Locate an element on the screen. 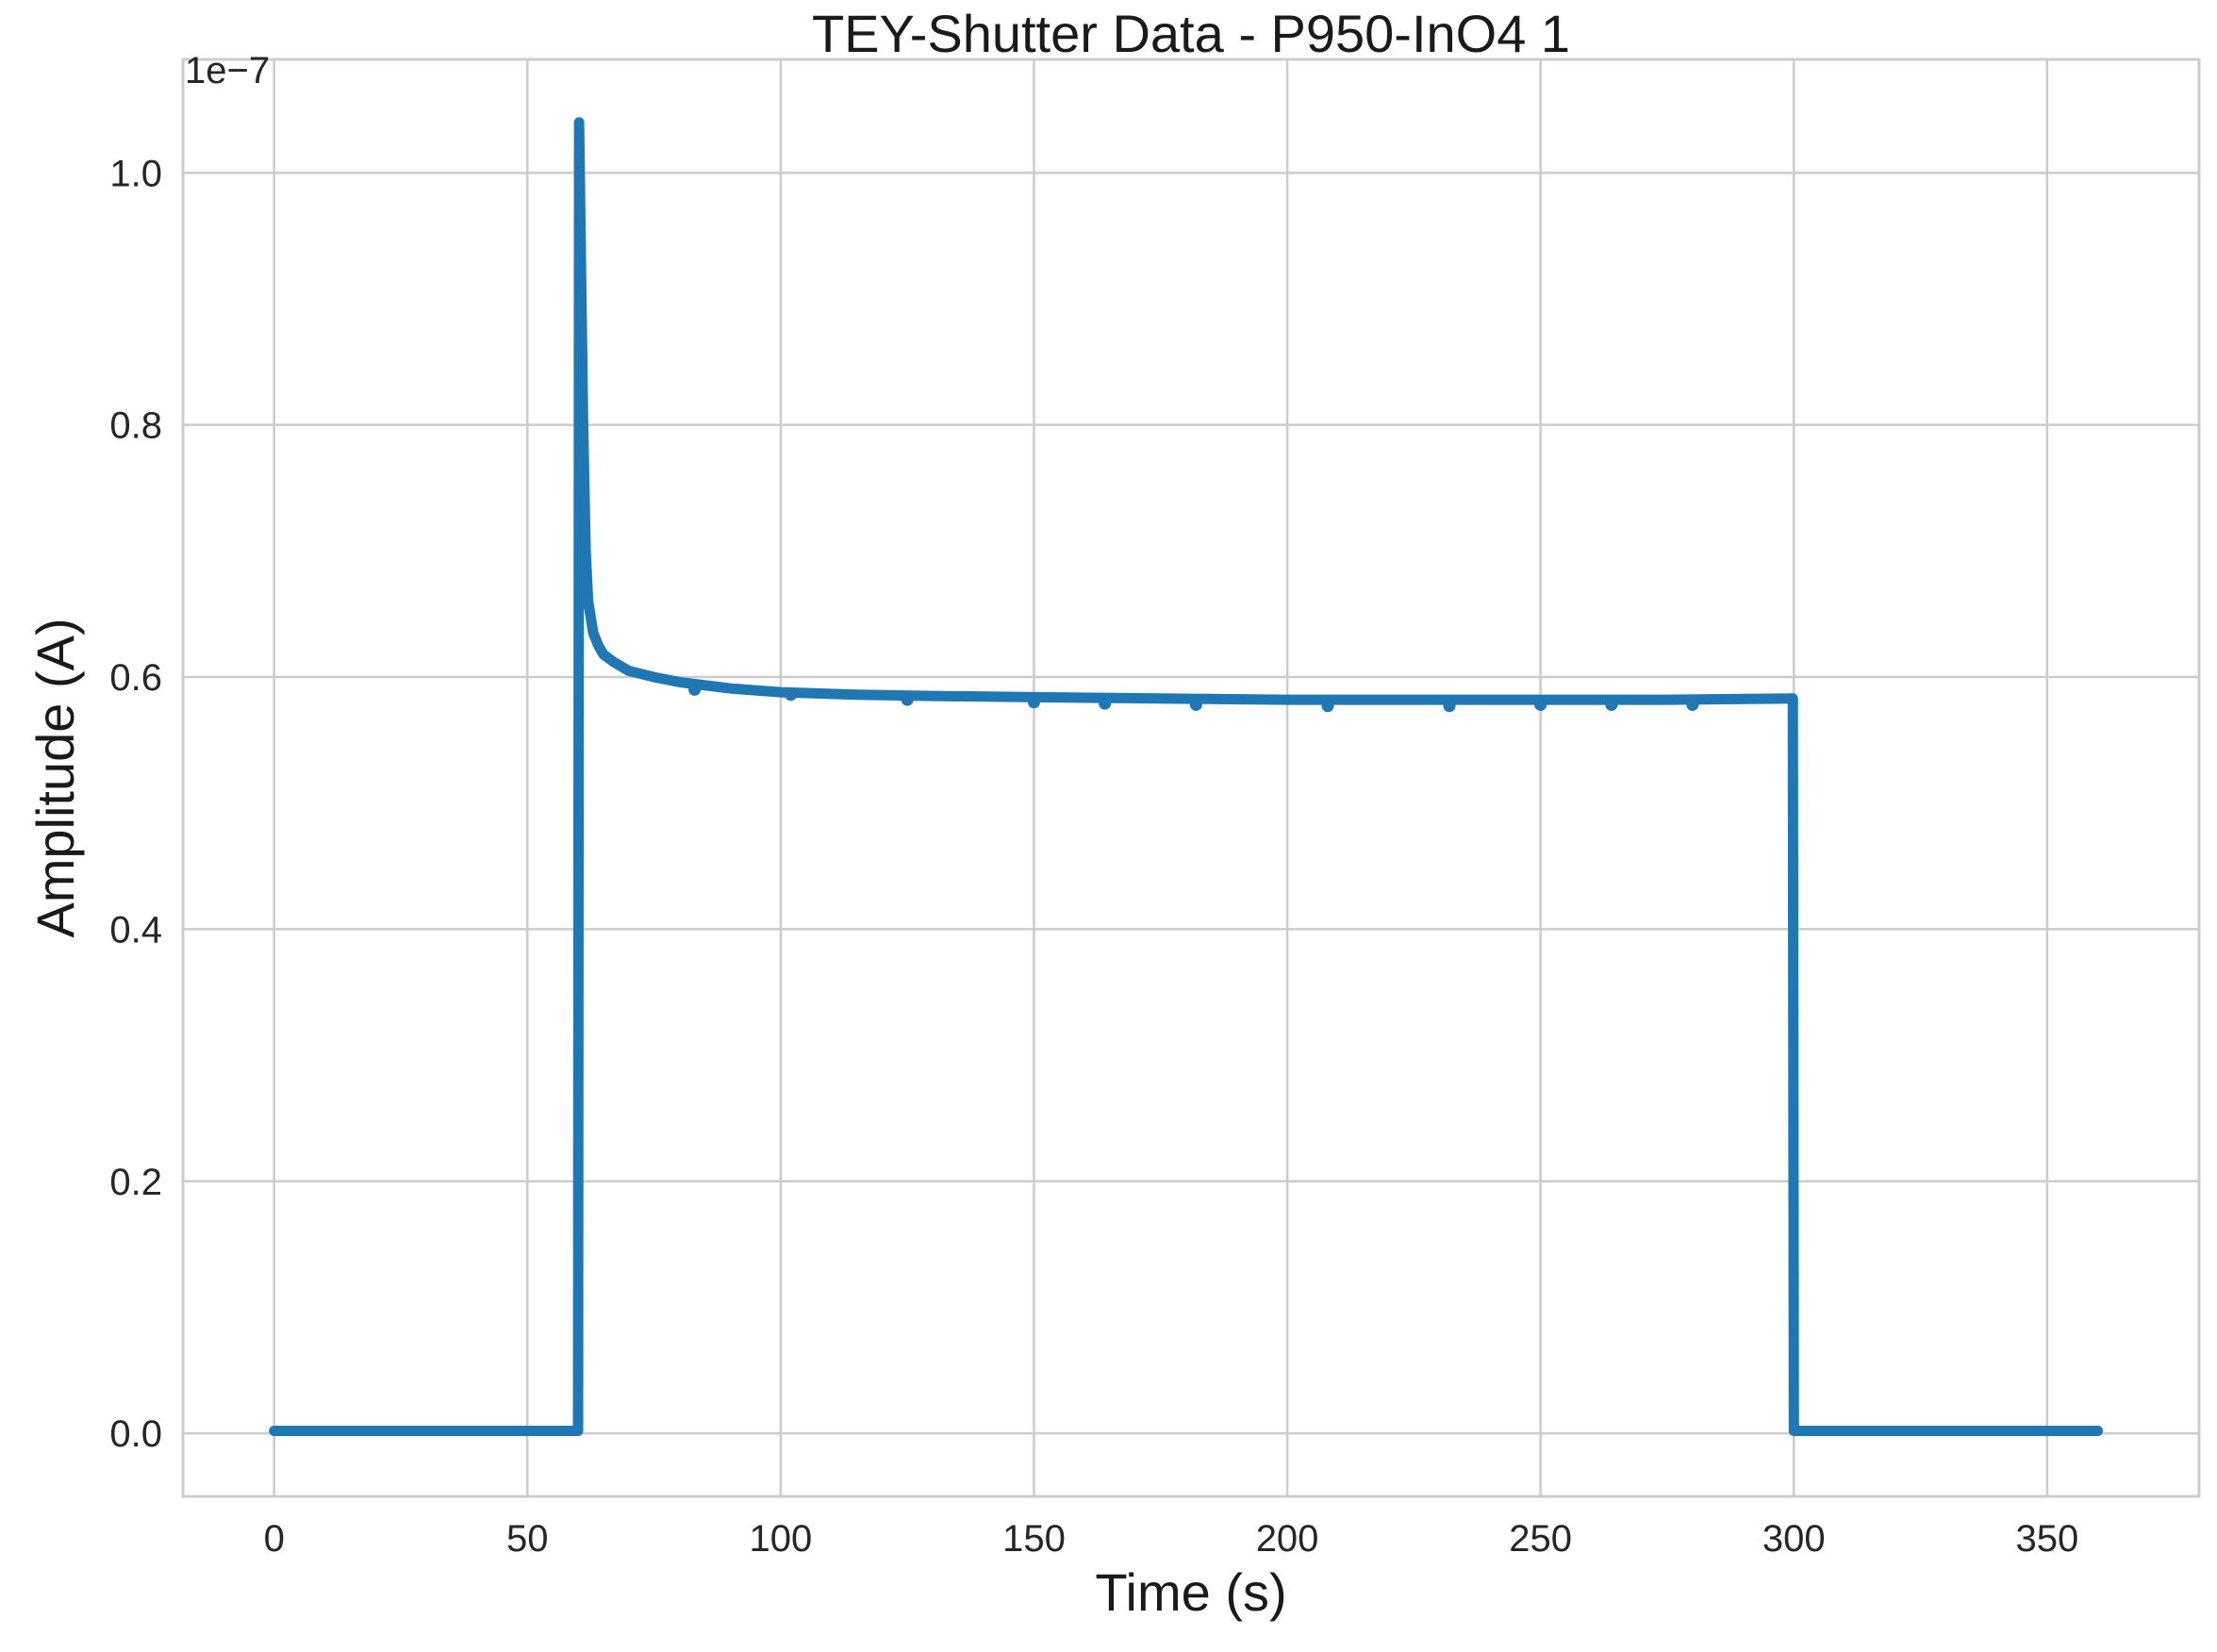  y-tick-label: 0.0 is located at coordinates (135, 1434).